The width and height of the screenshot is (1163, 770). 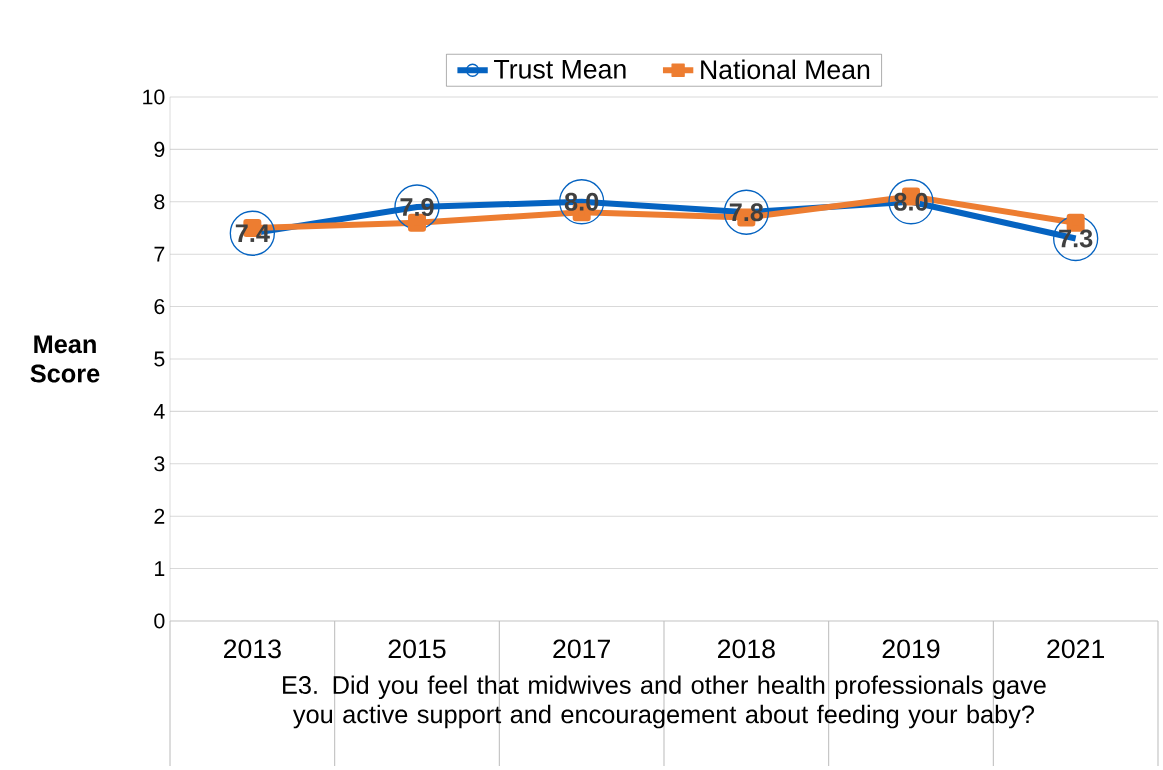 I want to click on y-tick-label: 3, so click(x=159, y=464).